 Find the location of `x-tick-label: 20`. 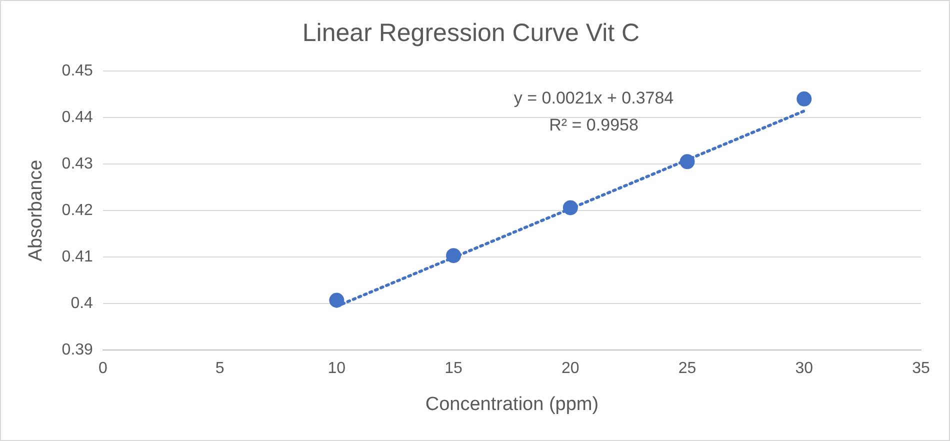

x-tick-label: 20 is located at coordinates (571, 369).